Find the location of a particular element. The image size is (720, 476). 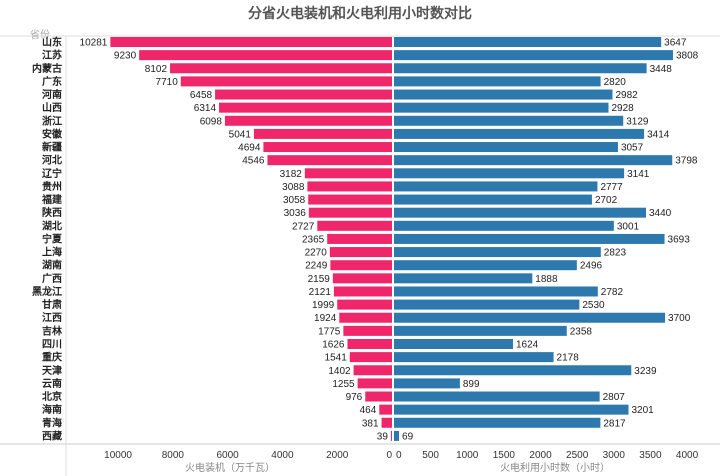

value-label-hours: 3414 is located at coordinates (658, 134).